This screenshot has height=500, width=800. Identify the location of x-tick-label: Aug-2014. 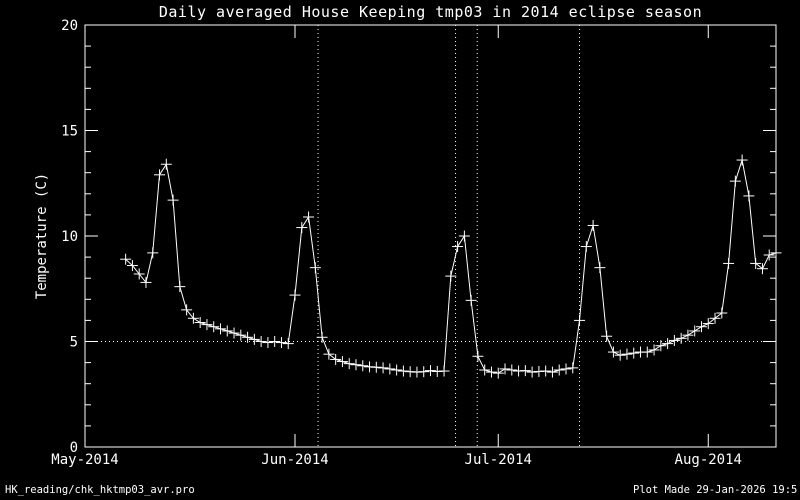
(708, 460).